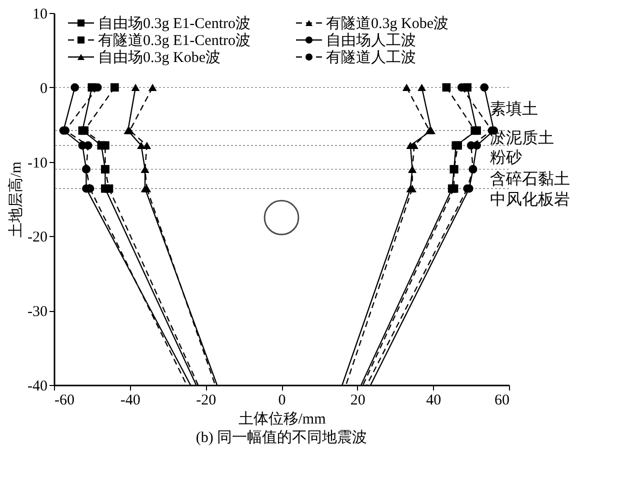 This screenshot has width=625, height=477. I want to click on legend-label: 有隧道0.3g Kobe波, so click(387, 23).